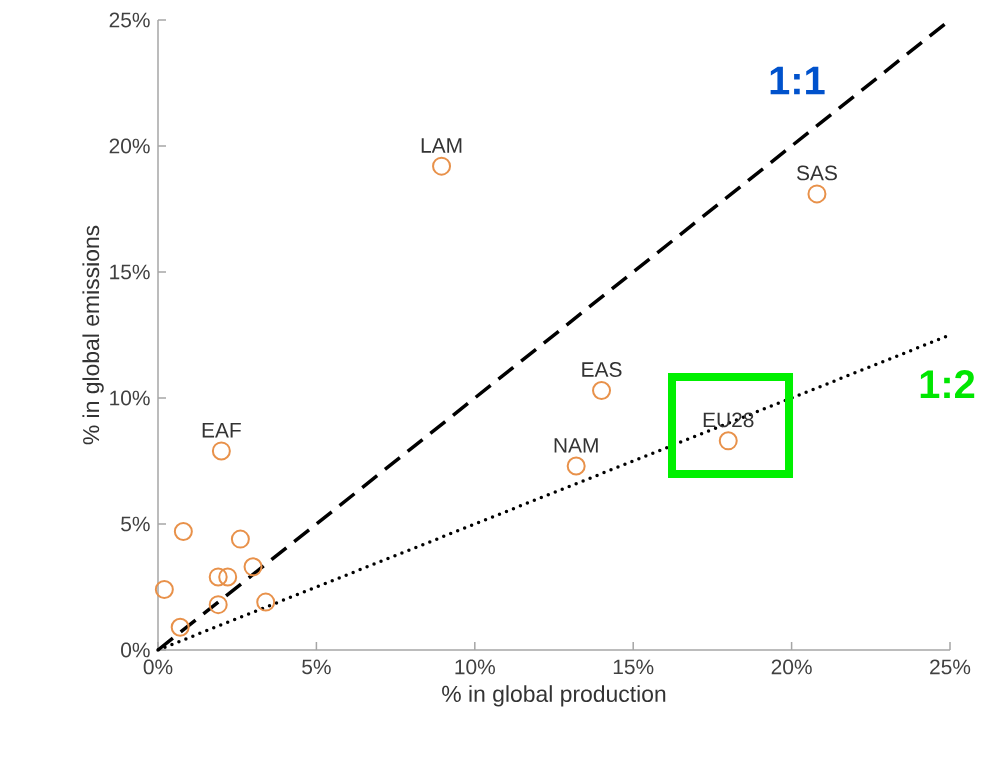 The width and height of the screenshot is (1005, 774). Describe the element at coordinates (135, 650) in the screenshot. I see `y-tick-label: 0%` at that location.